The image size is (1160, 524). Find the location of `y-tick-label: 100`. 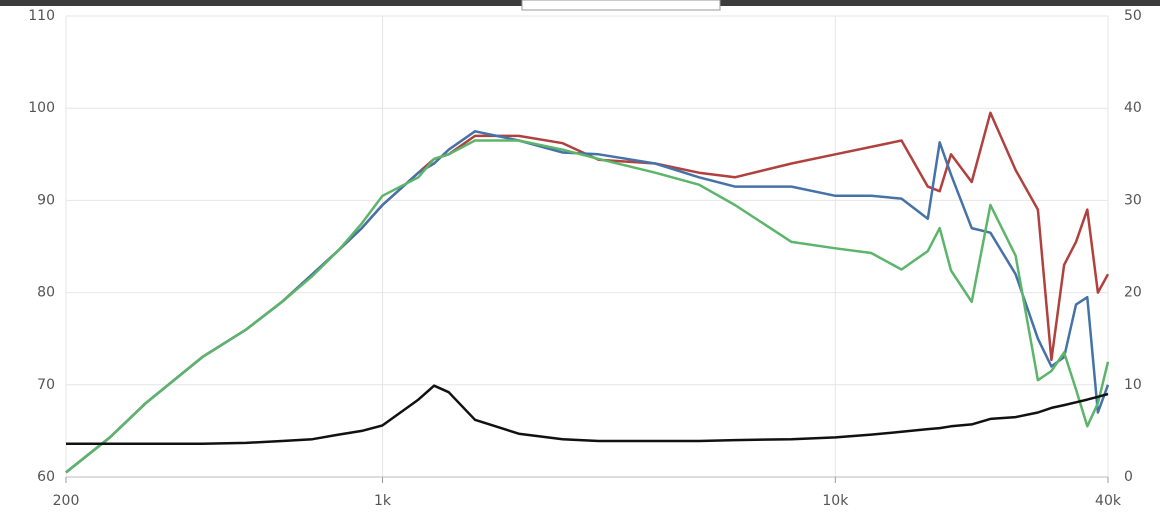

y-tick-label: 100 is located at coordinates (41, 108).